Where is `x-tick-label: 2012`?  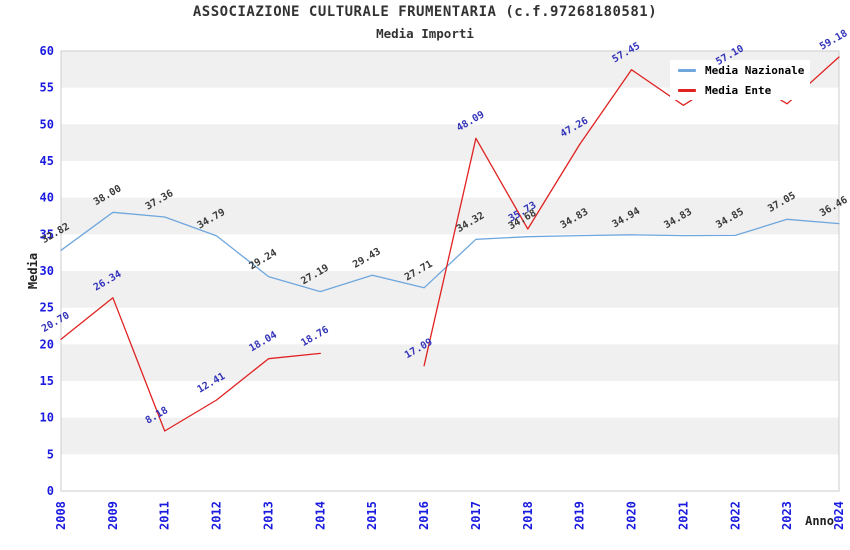 x-tick-label: 2012 is located at coordinates (217, 515).